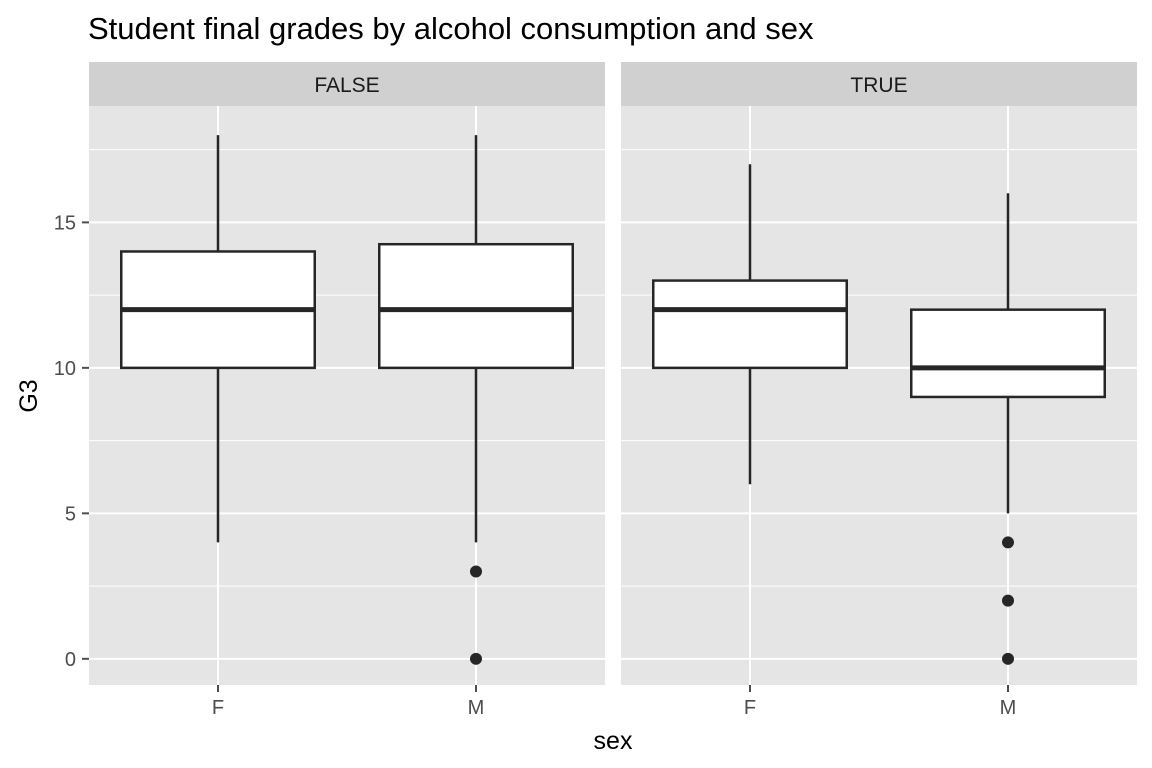  What do you see at coordinates (65, 369) in the screenshot?
I see `y-tick-label: 10` at bounding box center [65, 369].